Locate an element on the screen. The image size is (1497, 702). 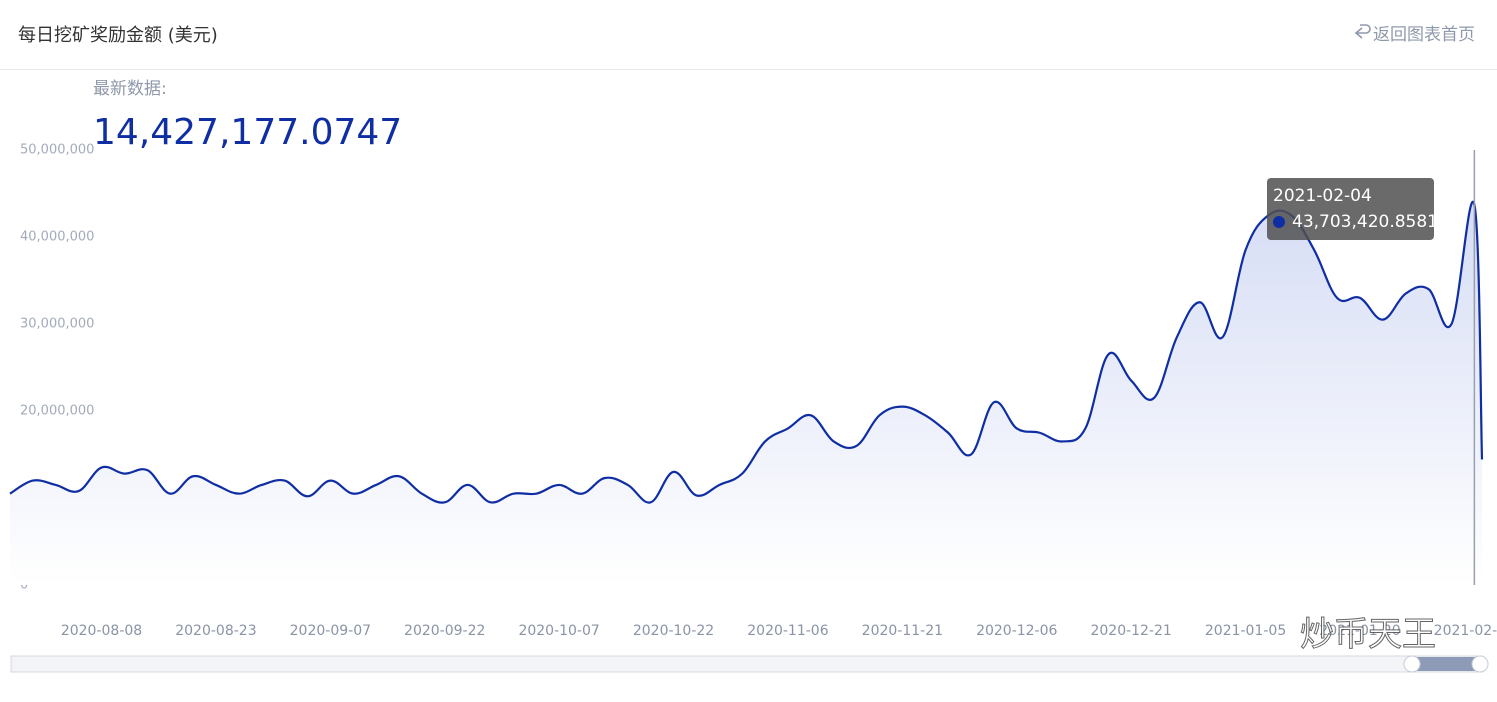
tooltip-marker is located at coordinates (1279, 222).